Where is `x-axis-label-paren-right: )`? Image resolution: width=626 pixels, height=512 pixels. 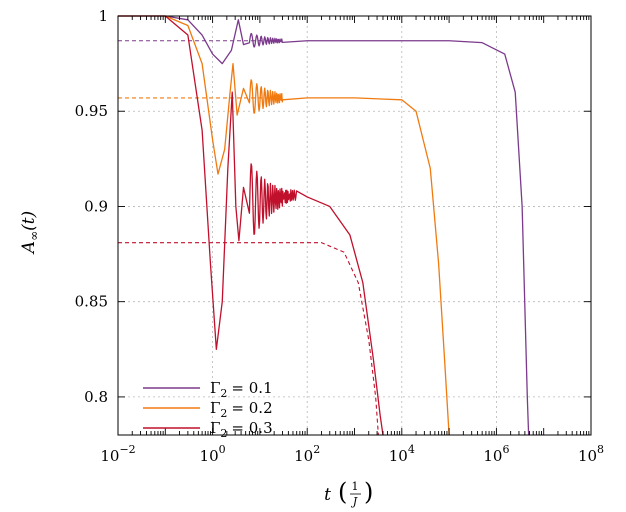
x-axis-label-paren-right: ) is located at coordinates (368, 492).